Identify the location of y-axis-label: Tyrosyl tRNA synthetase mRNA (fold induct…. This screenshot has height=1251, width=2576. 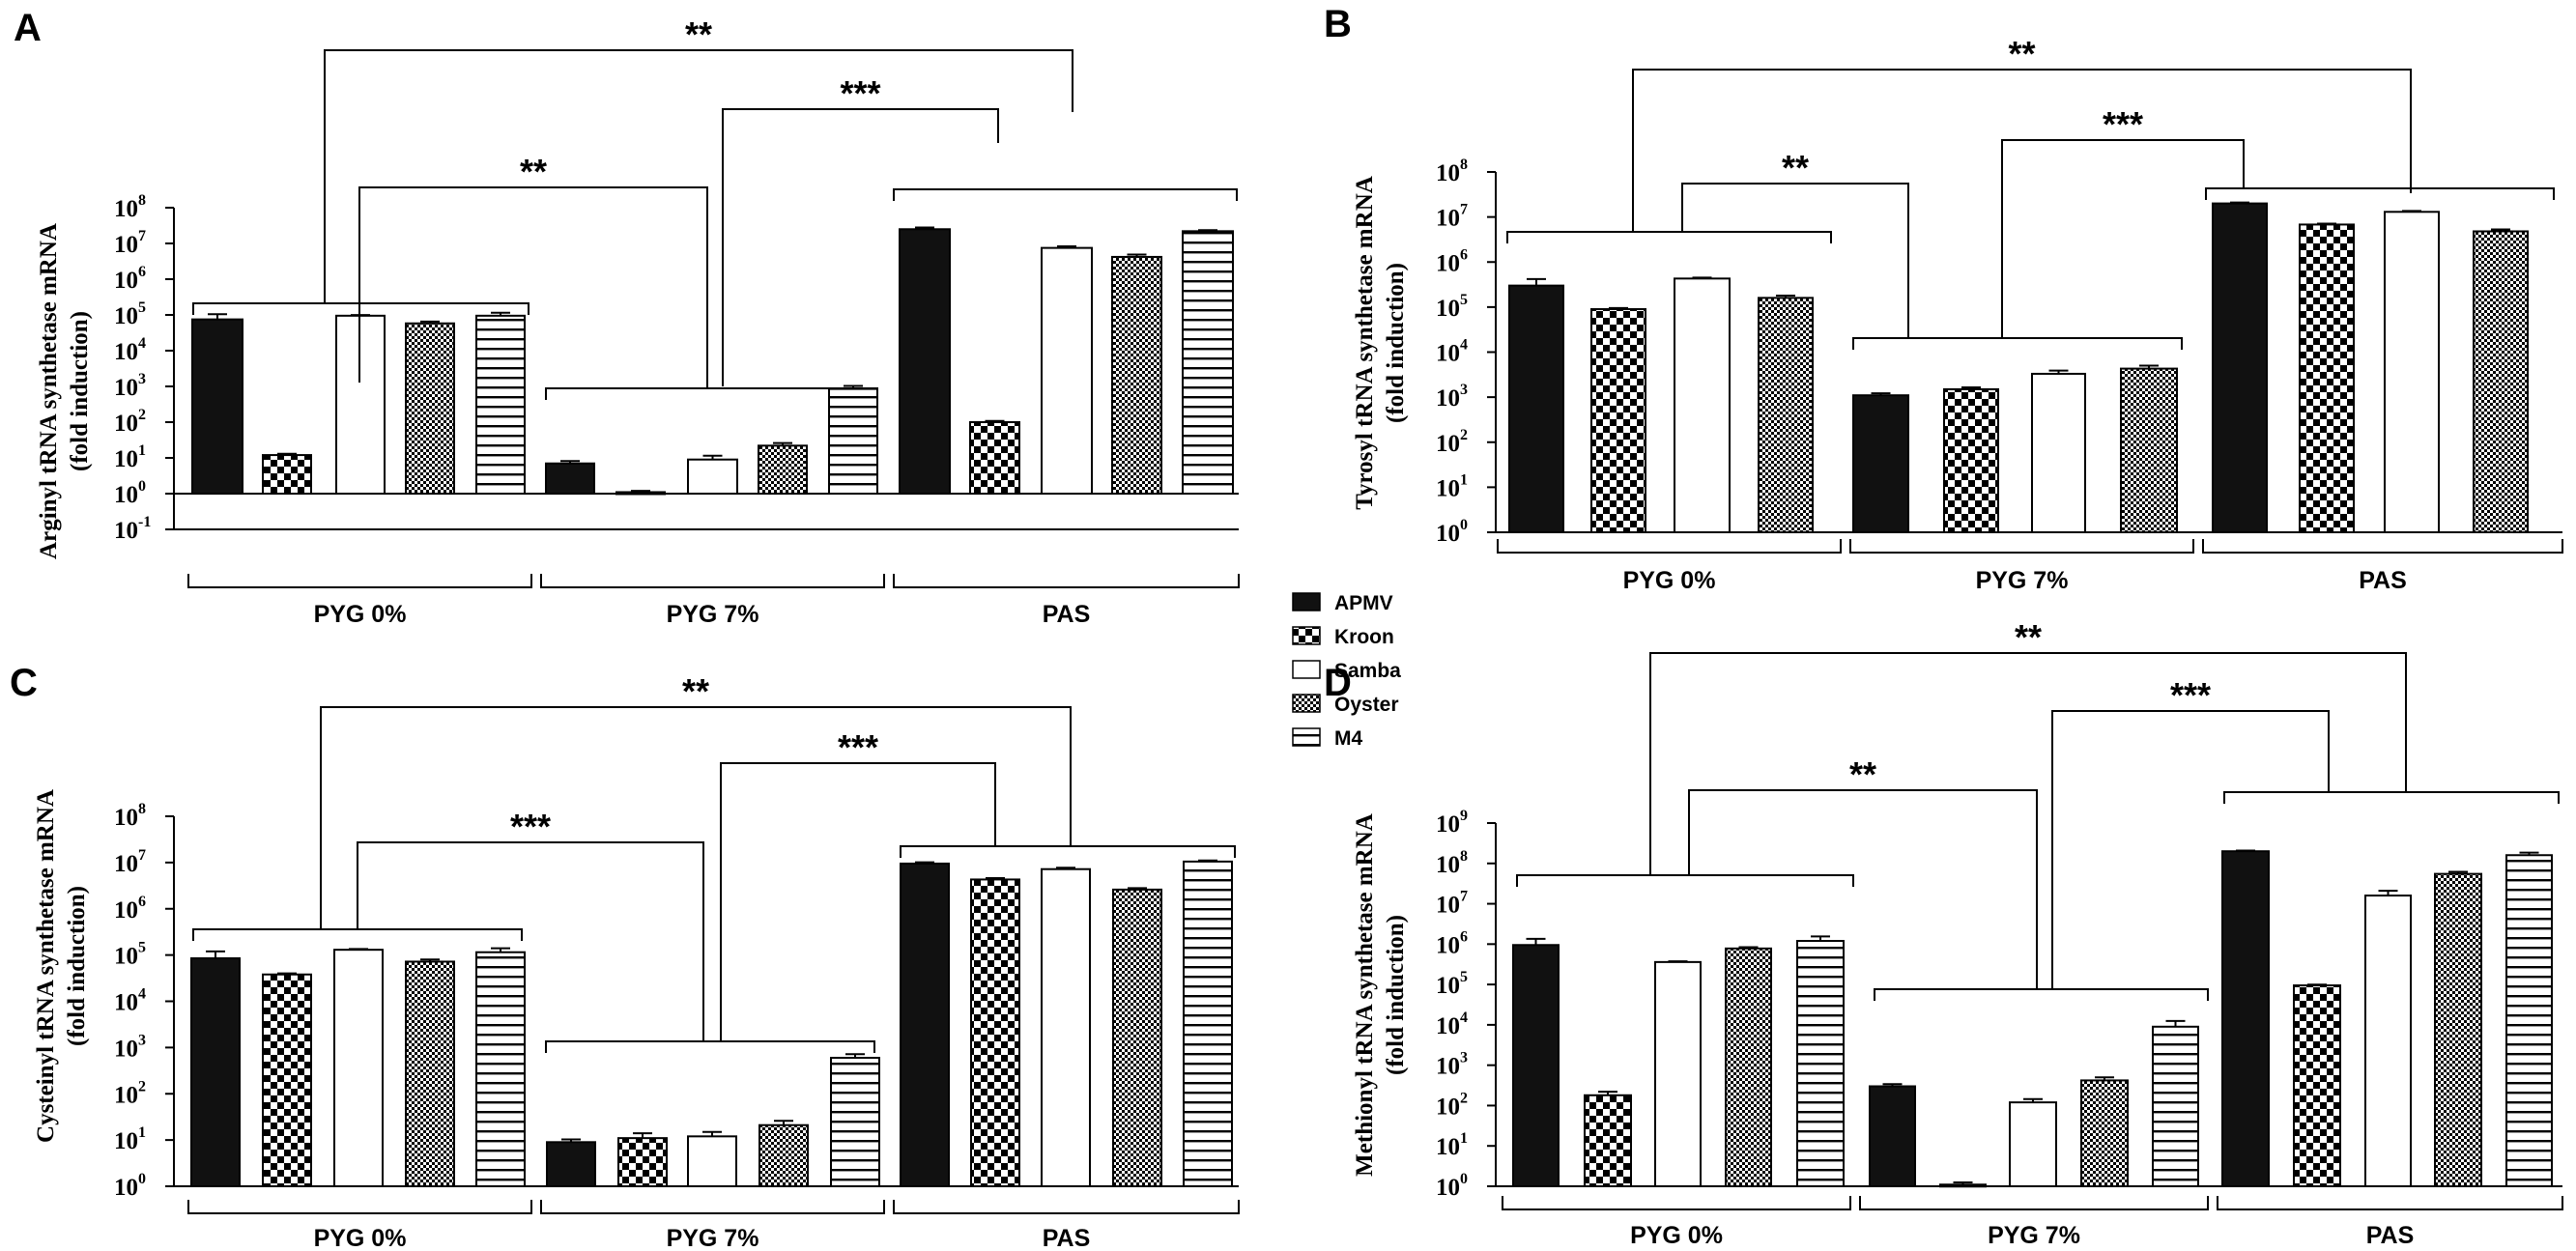
(1381, 343).